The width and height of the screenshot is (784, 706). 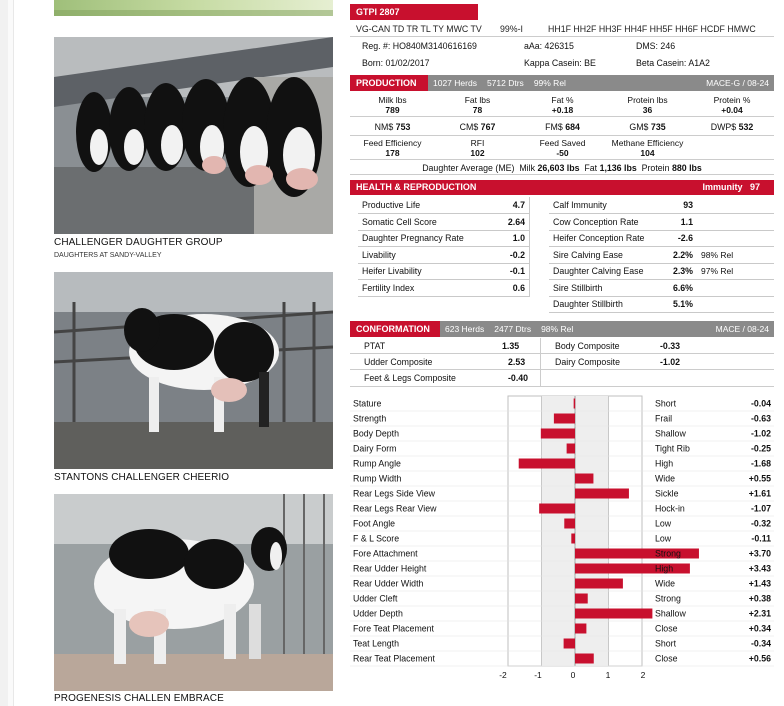 I want to click on trait-opposite-label: Wide, so click(x=665, y=584).